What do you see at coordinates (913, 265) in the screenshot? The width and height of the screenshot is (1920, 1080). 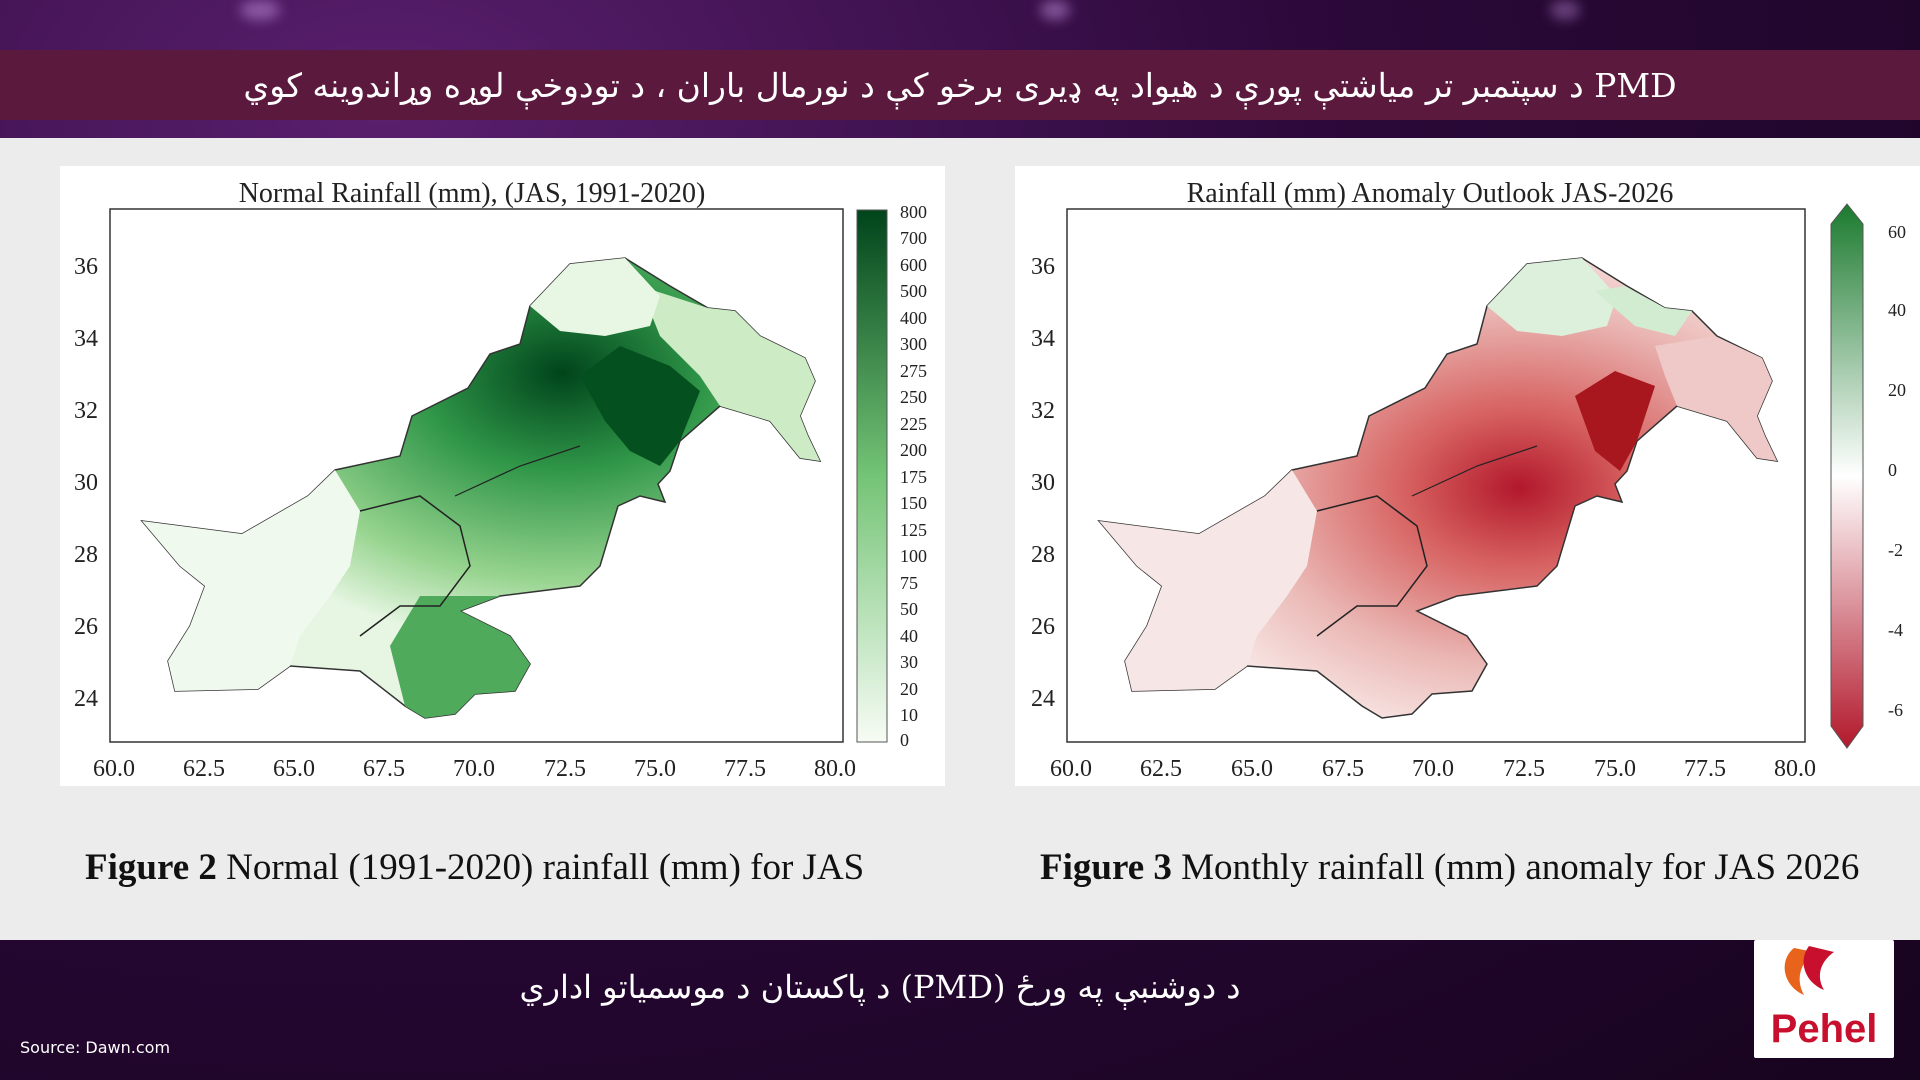 I see `colorbar-tick: 600` at bounding box center [913, 265].